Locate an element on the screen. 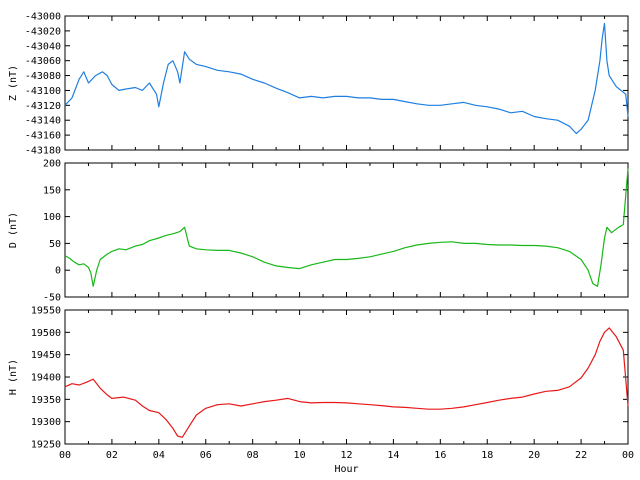  panel-1-ytick-label: -43000 is located at coordinates (43, 17).